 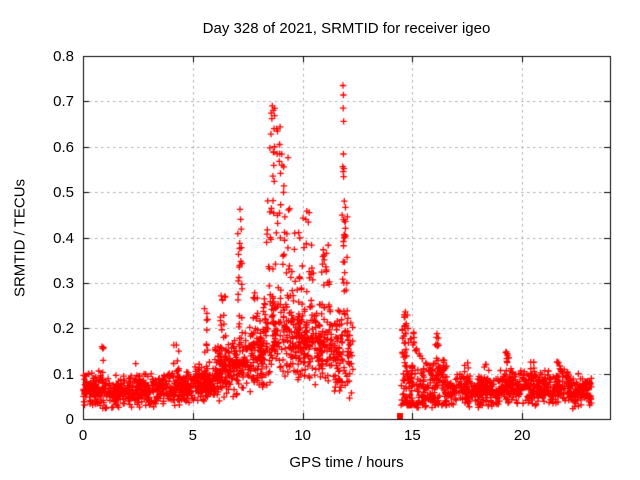 What do you see at coordinates (412, 435) in the screenshot?
I see `x-tick-label: 15` at bounding box center [412, 435].